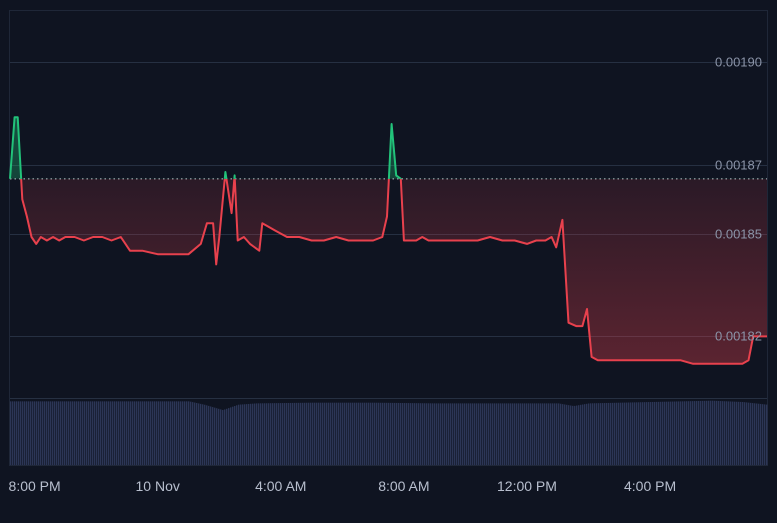 The height and width of the screenshot is (523, 777). I want to click on y-axis: 0.00190 0.00187 0.00185 0.00182, so click(738, 199).